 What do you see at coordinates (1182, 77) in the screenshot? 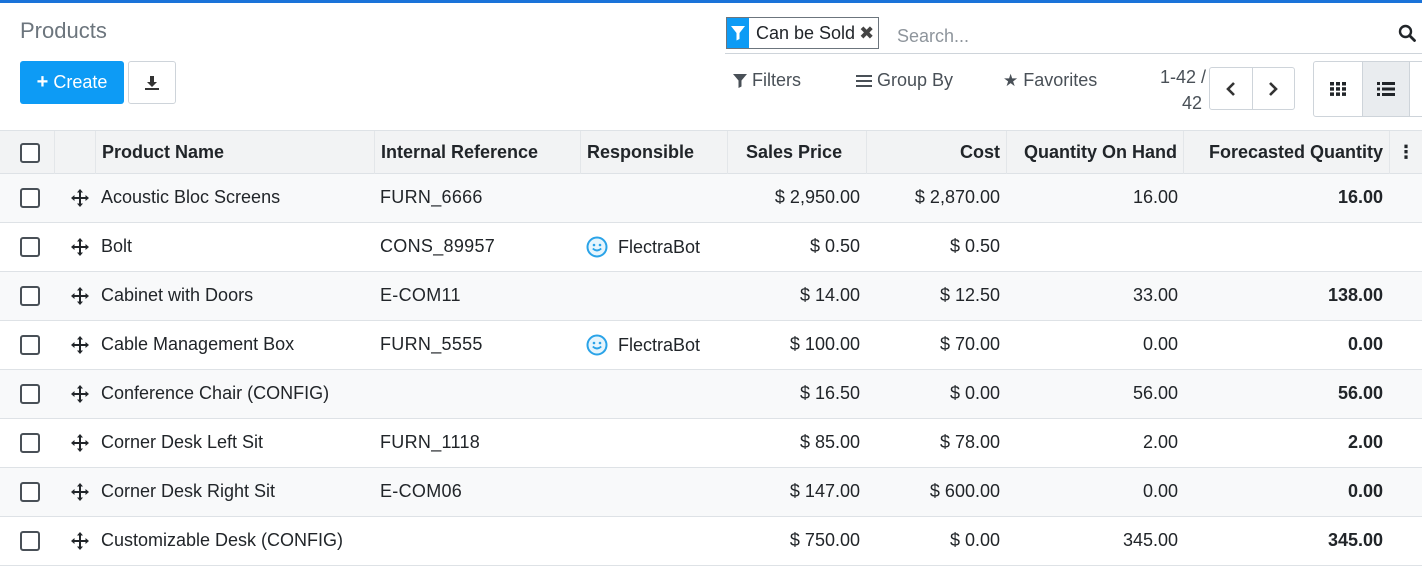
I see `pager-range: 1-42 /` at bounding box center [1182, 77].